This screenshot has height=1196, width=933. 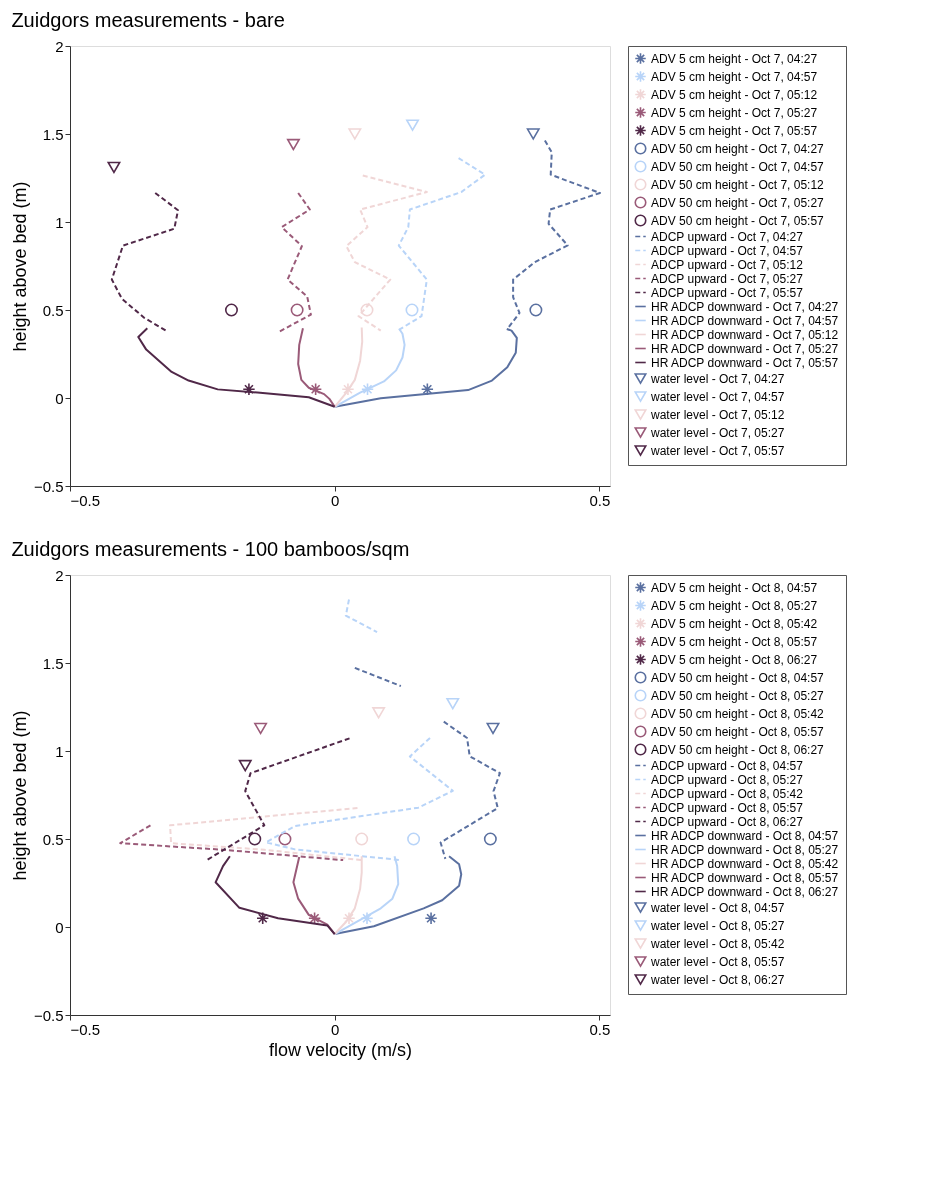 I want to click on legend-label: ADV 5 cm height - Oct 8, 06:27, so click(x=734, y=659).